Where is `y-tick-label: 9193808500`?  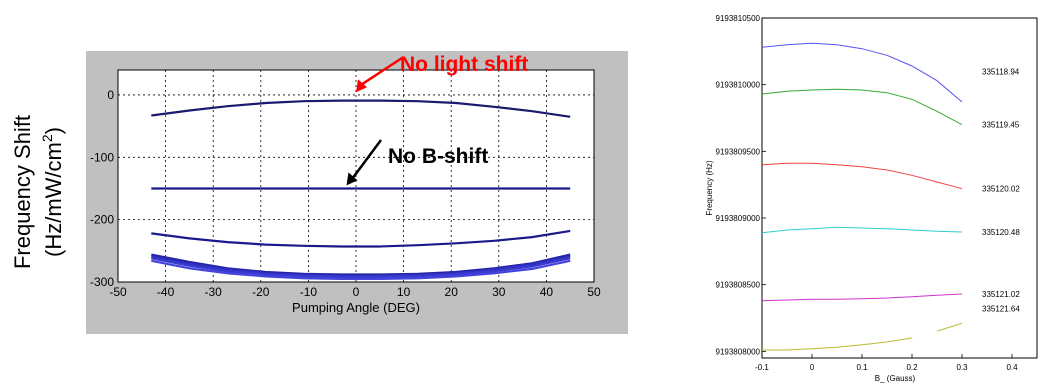
y-tick-label: 9193808500 is located at coordinates (738, 285).